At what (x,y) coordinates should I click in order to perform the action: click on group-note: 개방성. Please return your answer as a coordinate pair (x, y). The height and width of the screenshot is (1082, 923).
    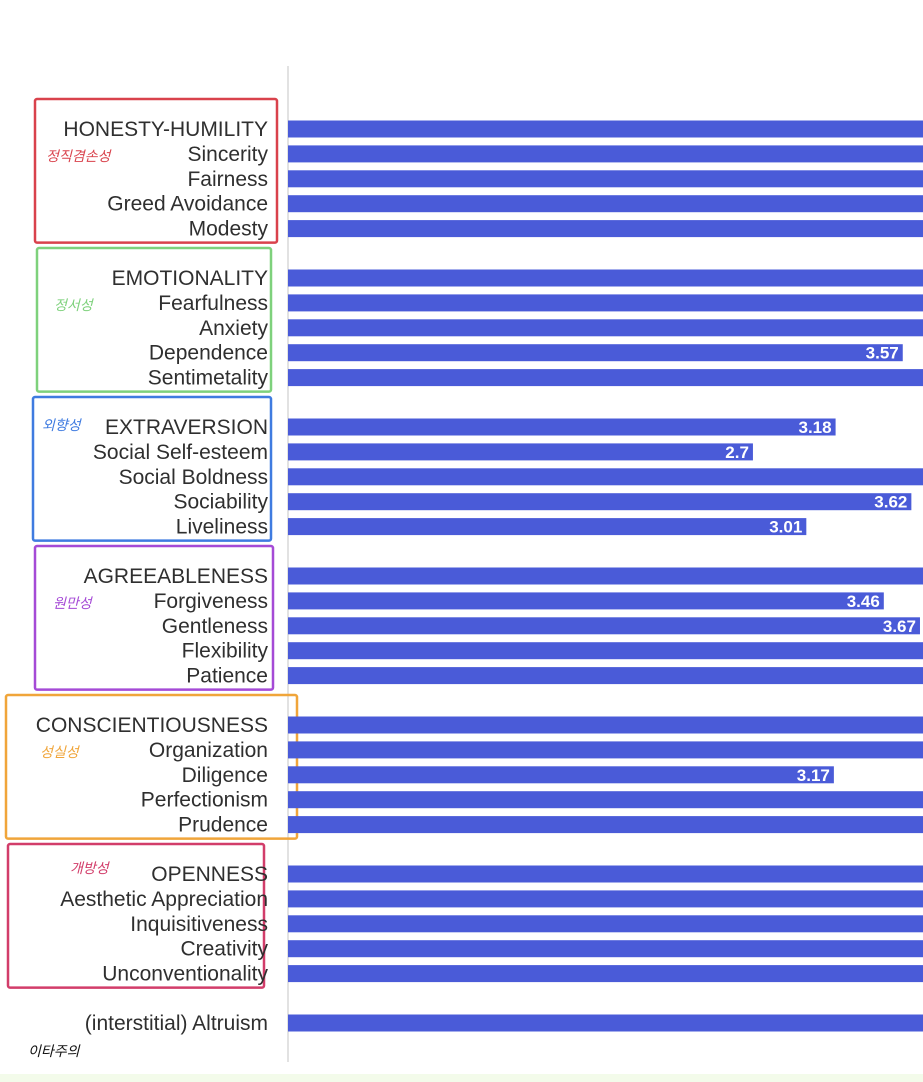
    Looking at the image, I should click on (90, 869).